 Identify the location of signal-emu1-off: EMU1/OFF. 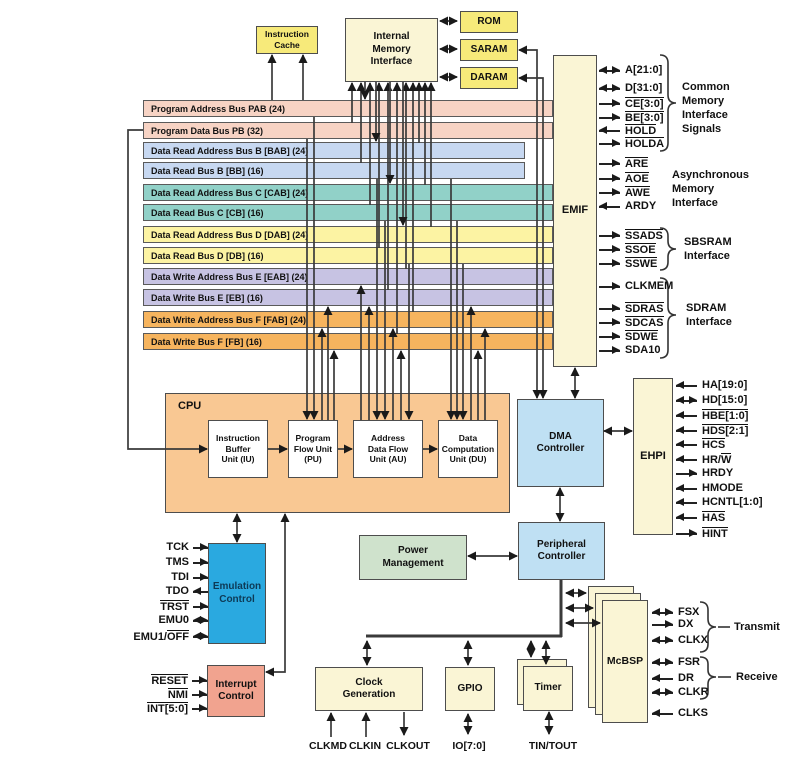
(170, 636).